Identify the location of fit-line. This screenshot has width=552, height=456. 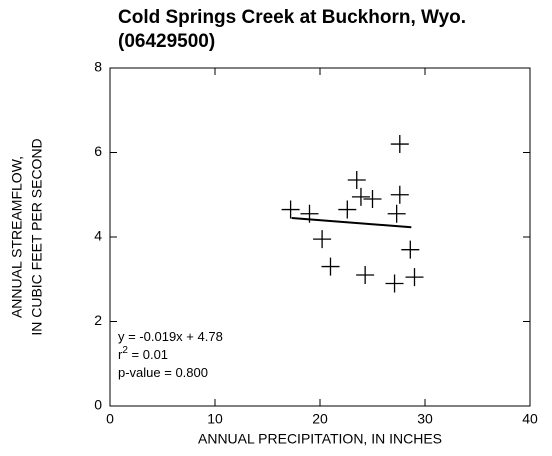
(351, 222).